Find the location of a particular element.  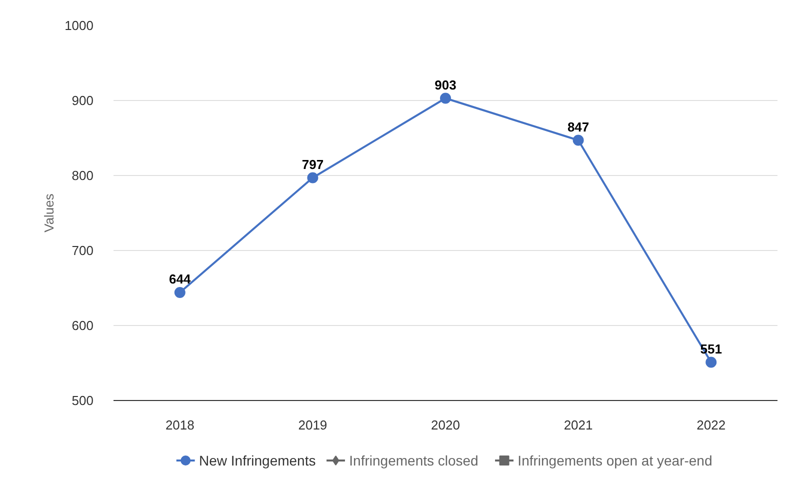

x-tick-label: 2020 is located at coordinates (445, 425).